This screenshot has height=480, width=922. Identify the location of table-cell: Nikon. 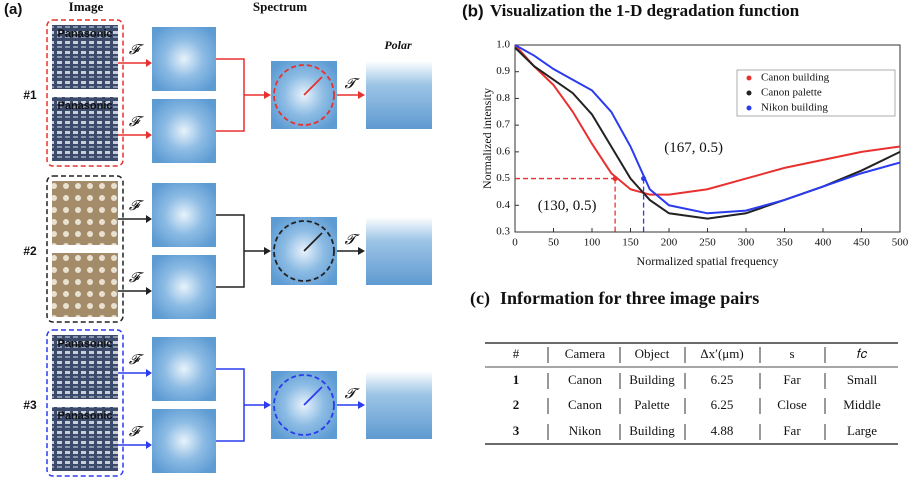
(585, 430).